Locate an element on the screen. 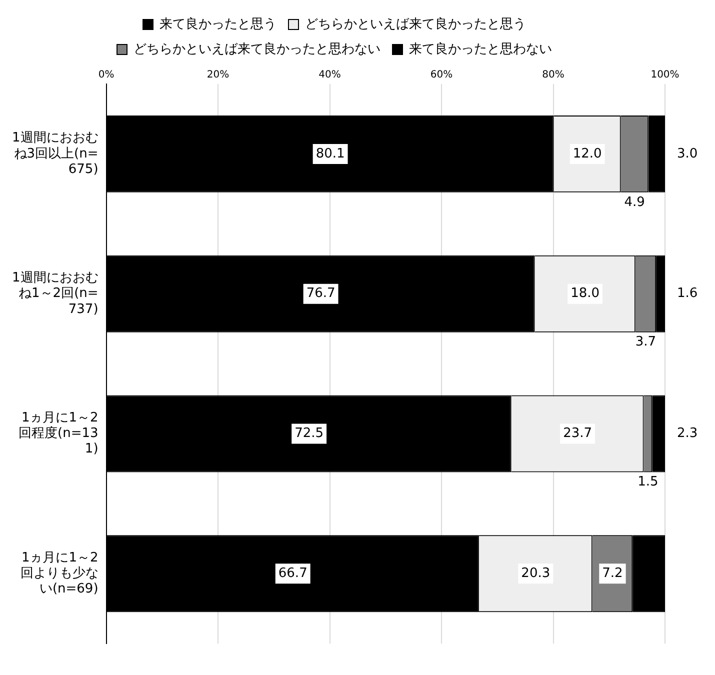 This screenshot has height=675, width=715. x-tick-label: 100% is located at coordinates (665, 75).